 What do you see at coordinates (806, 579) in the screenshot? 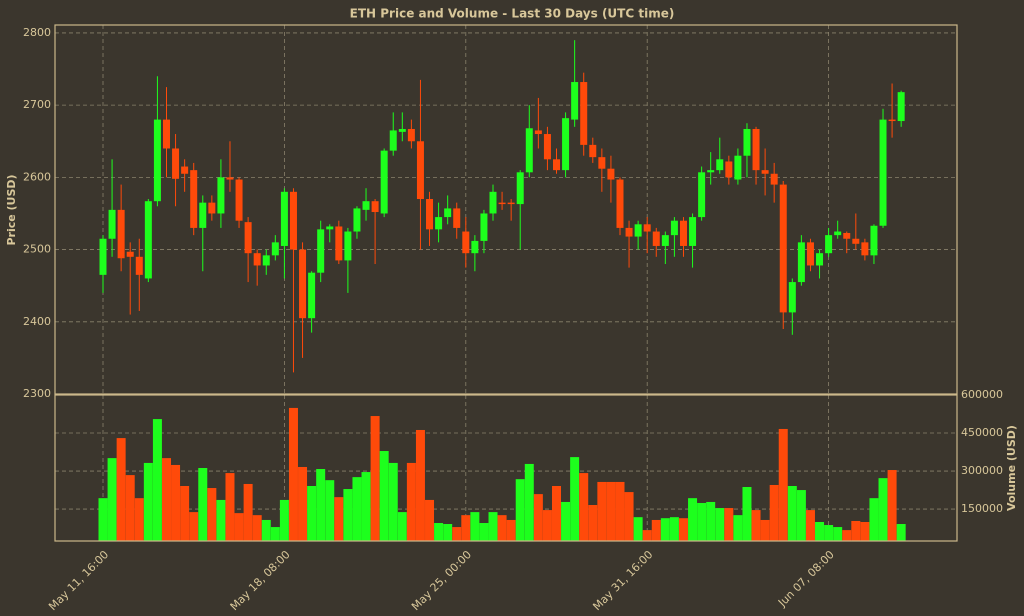
I see `x-tick-label: Jun 07, 08:00` at bounding box center [806, 579].